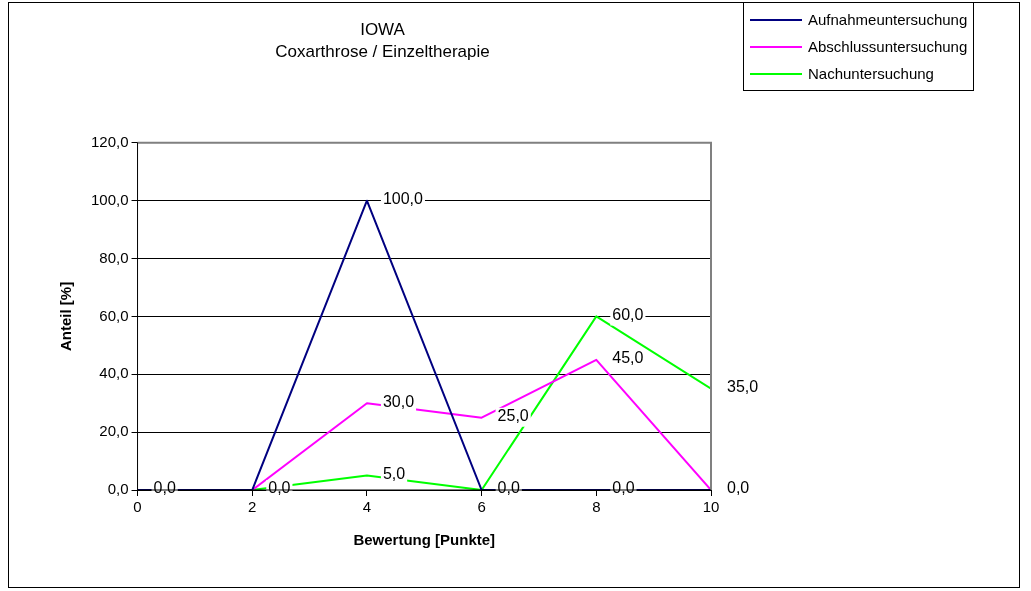  I want to click on y-tick-label: 0,0, so click(118, 489).